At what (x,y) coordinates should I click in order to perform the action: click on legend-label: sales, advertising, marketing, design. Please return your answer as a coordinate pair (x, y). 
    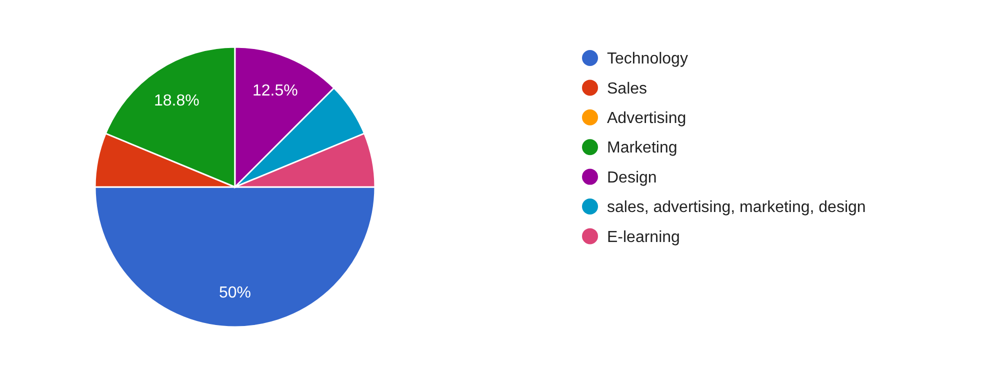
    Looking at the image, I should click on (736, 207).